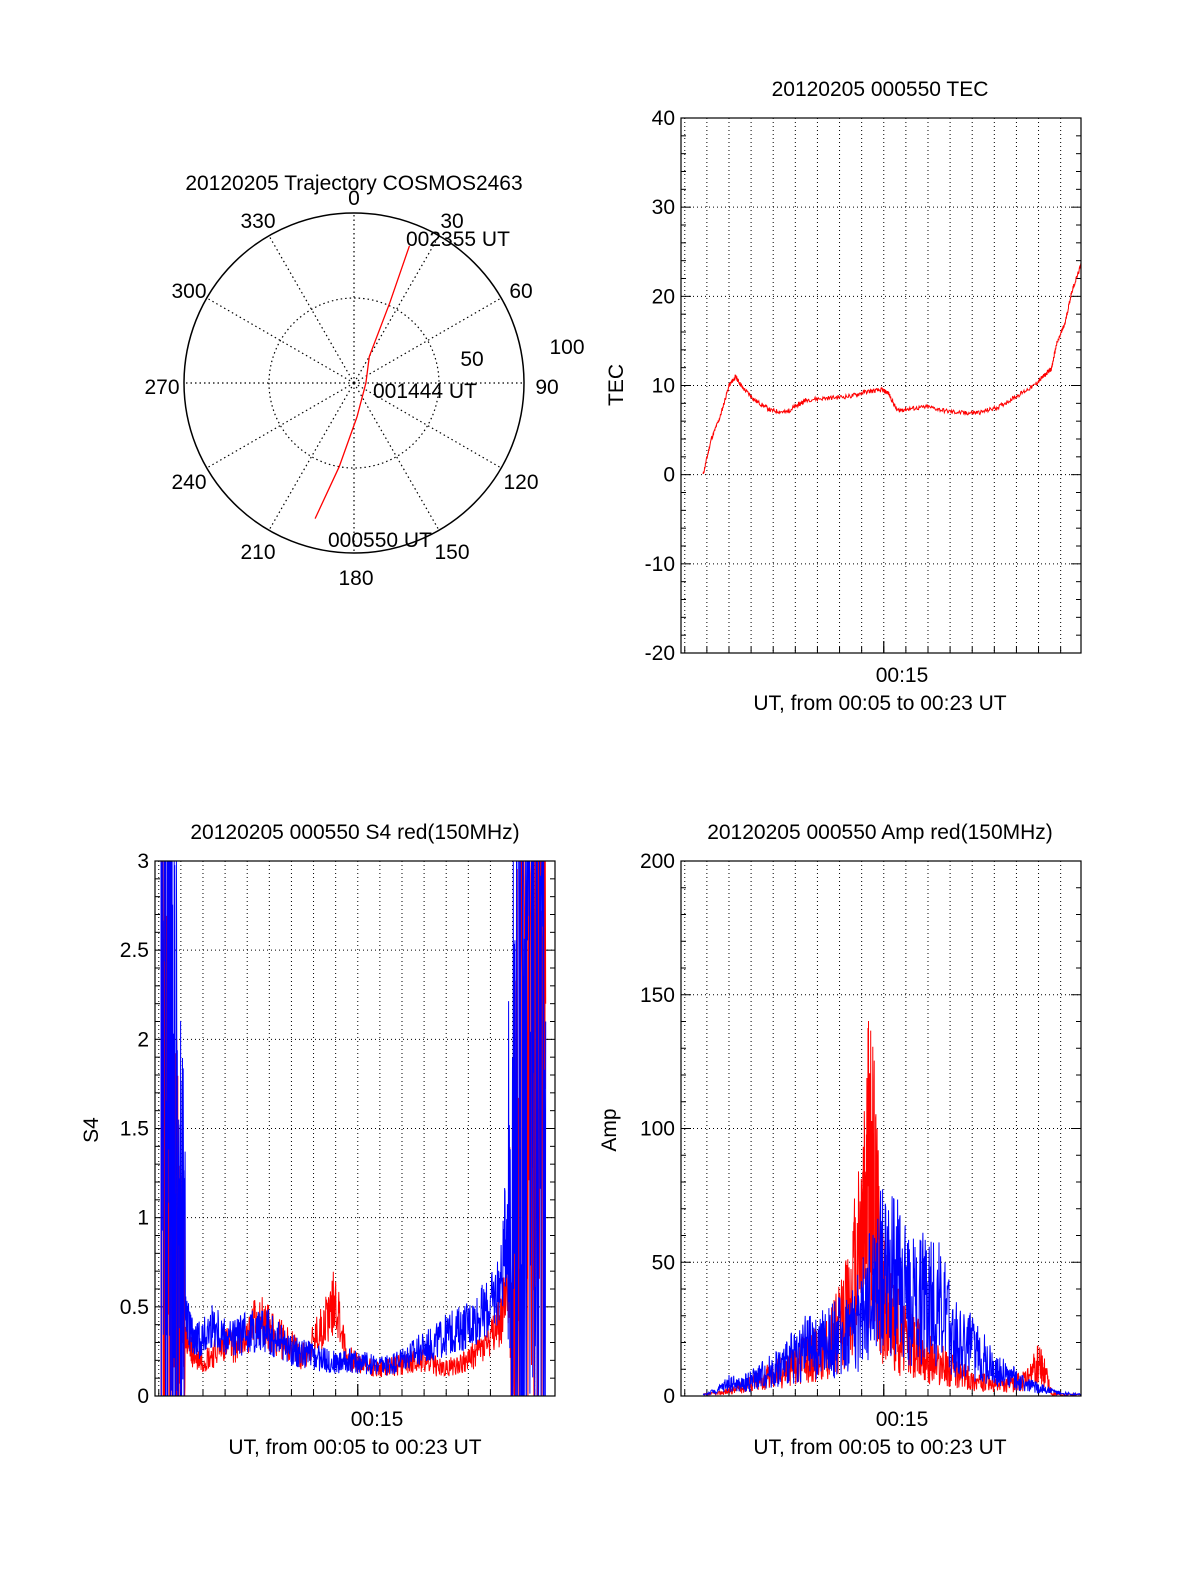 The width and height of the screenshot is (1200, 1575). I want to click on y-tick-label: 0.5, so click(134, 1307).